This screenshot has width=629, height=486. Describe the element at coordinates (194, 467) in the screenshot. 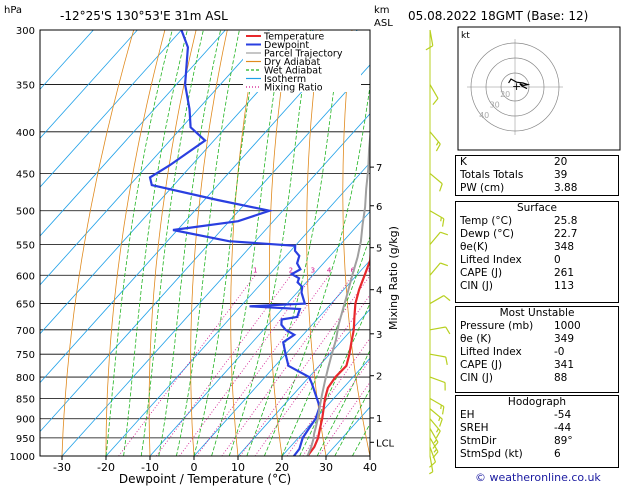

I see `x-tick-label: 0` at that location.